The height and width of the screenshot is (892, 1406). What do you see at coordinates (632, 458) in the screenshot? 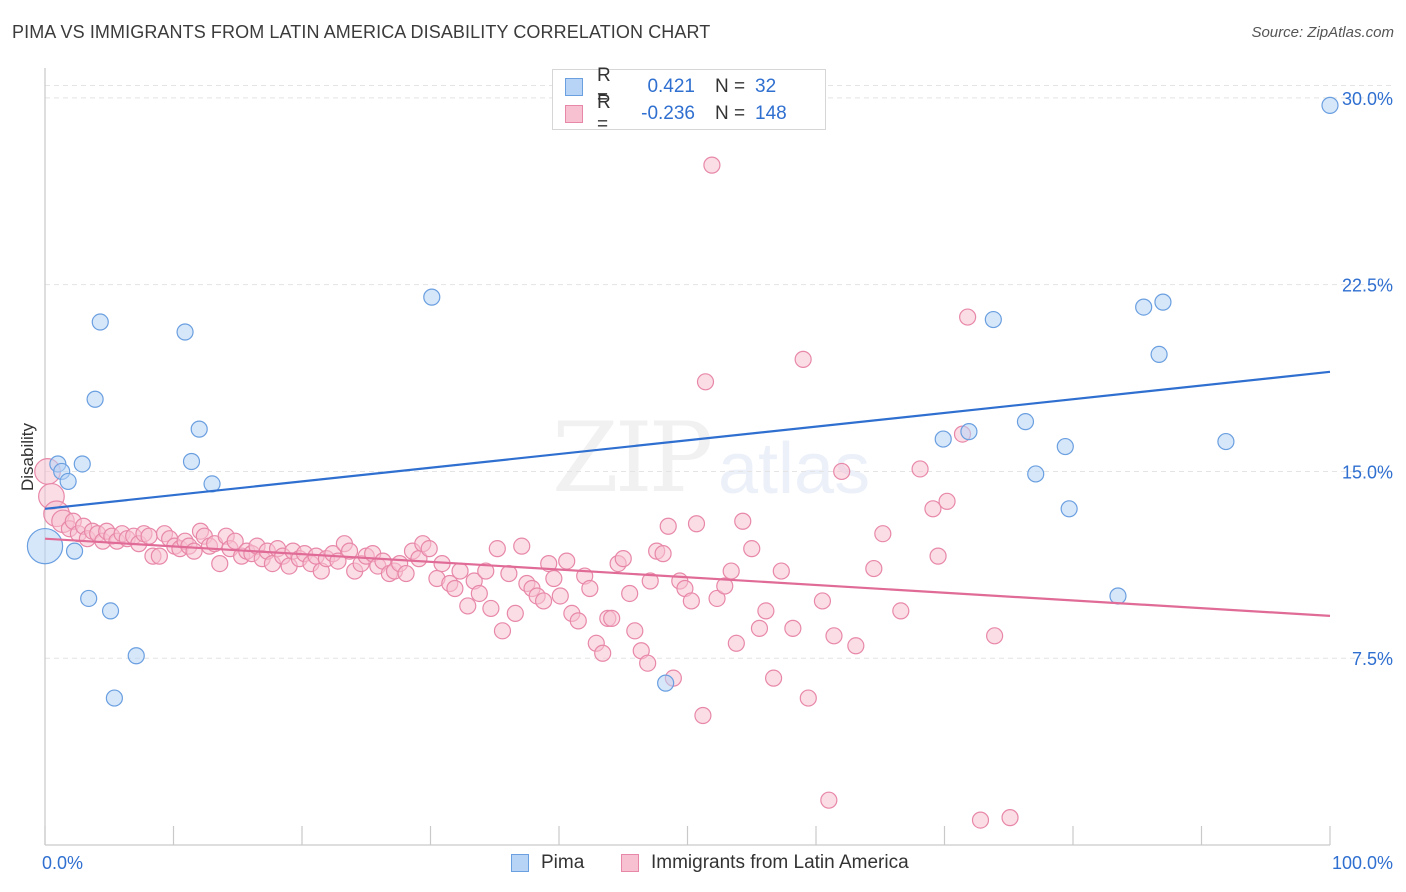
I see `watermark-zip: ZIP` at bounding box center [632, 458].